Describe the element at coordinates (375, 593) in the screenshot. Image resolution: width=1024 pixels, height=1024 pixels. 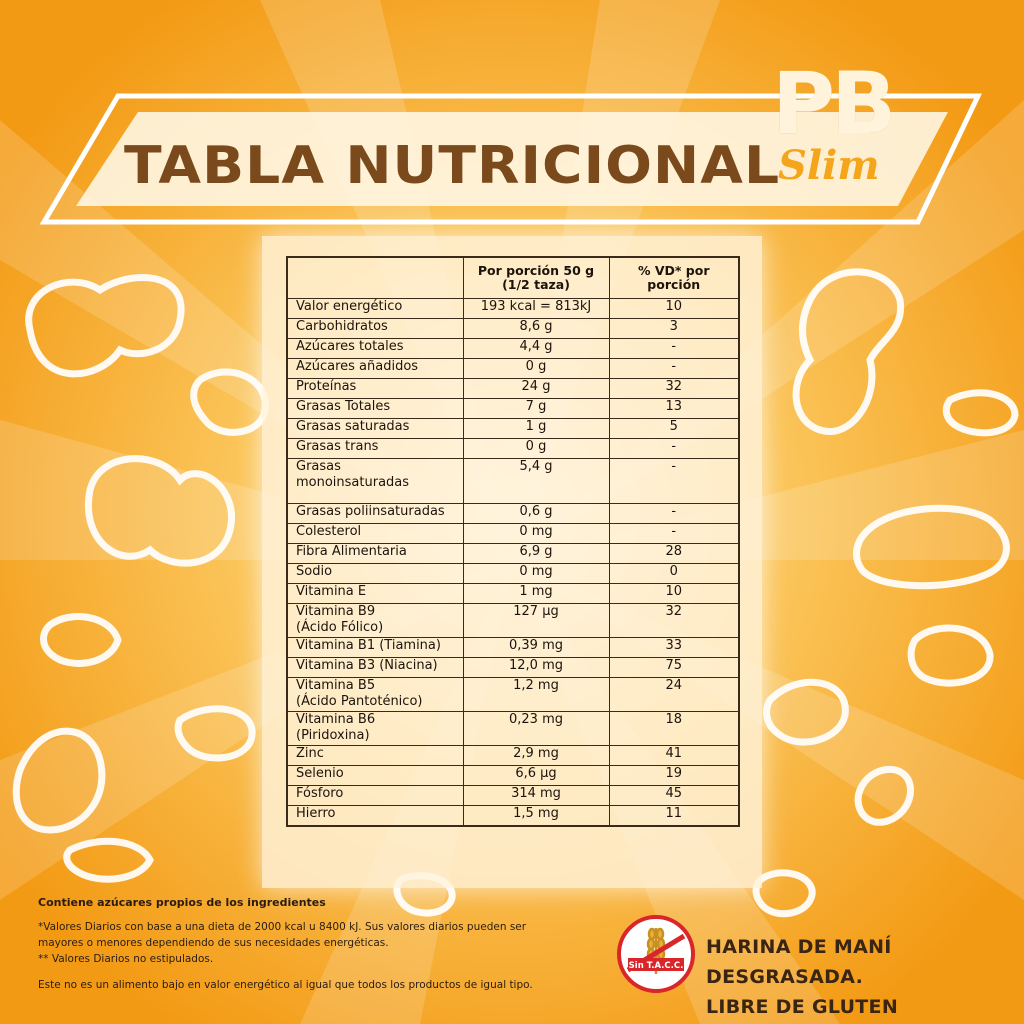
I see `nutrient-name: Vitamina E` at that location.